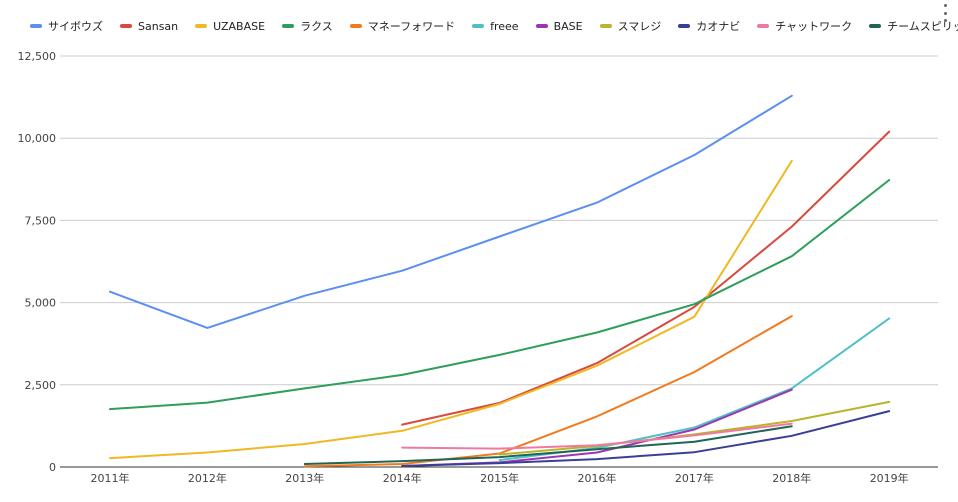  I want to click on x-tick-label: 2015年, so click(499, 478).